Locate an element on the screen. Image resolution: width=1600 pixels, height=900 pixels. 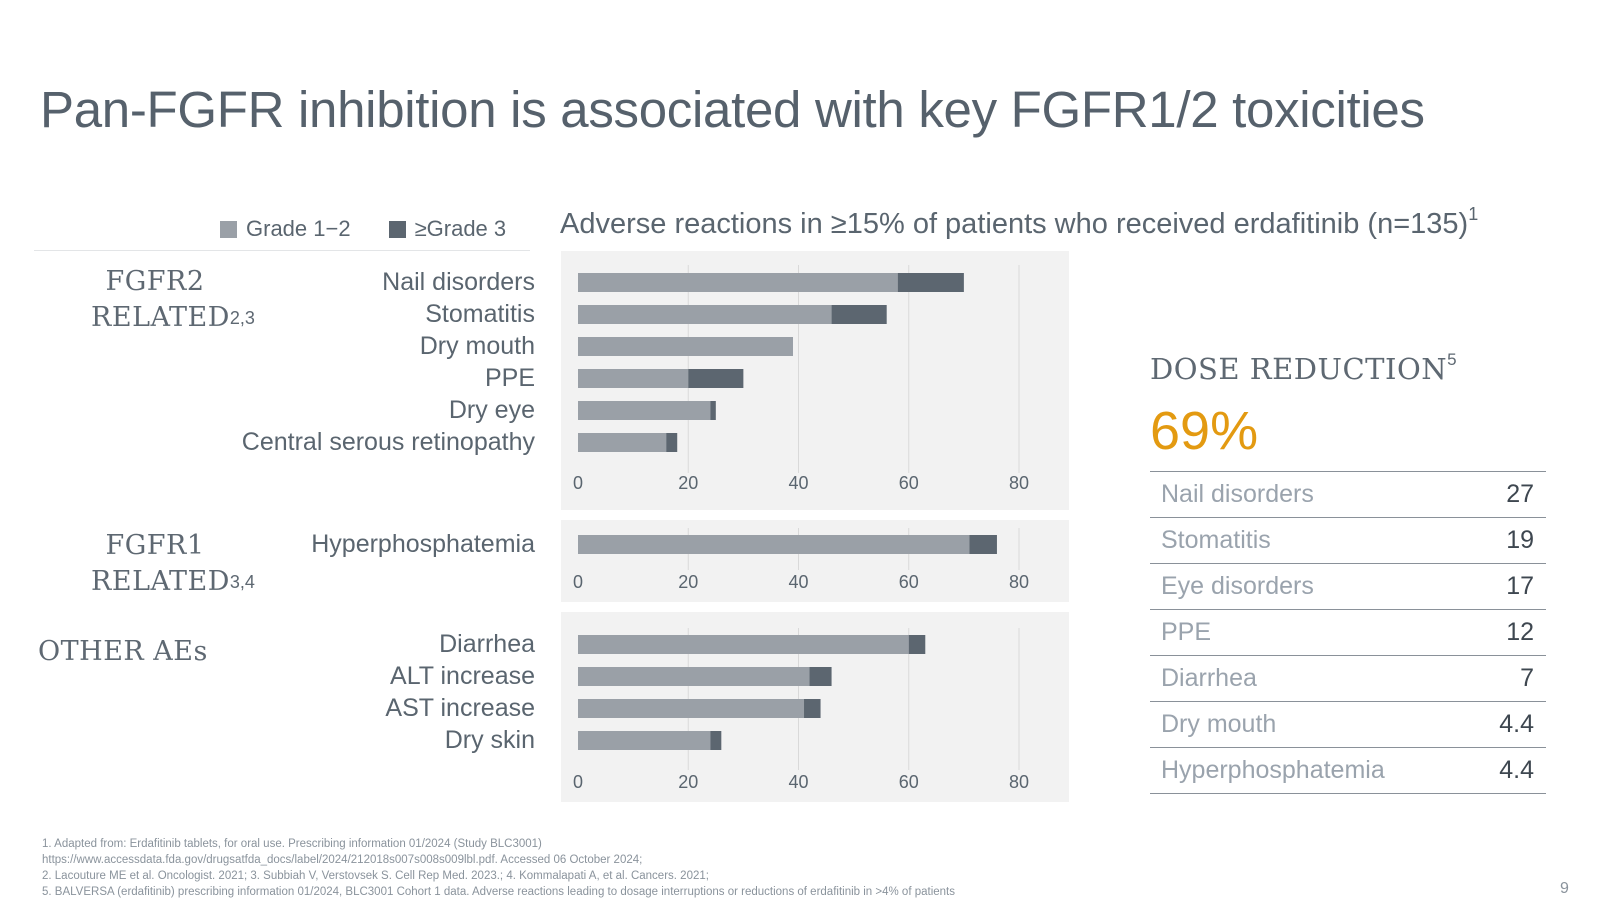
dose-row-value: 19 is located at coordinates (1520, 540).